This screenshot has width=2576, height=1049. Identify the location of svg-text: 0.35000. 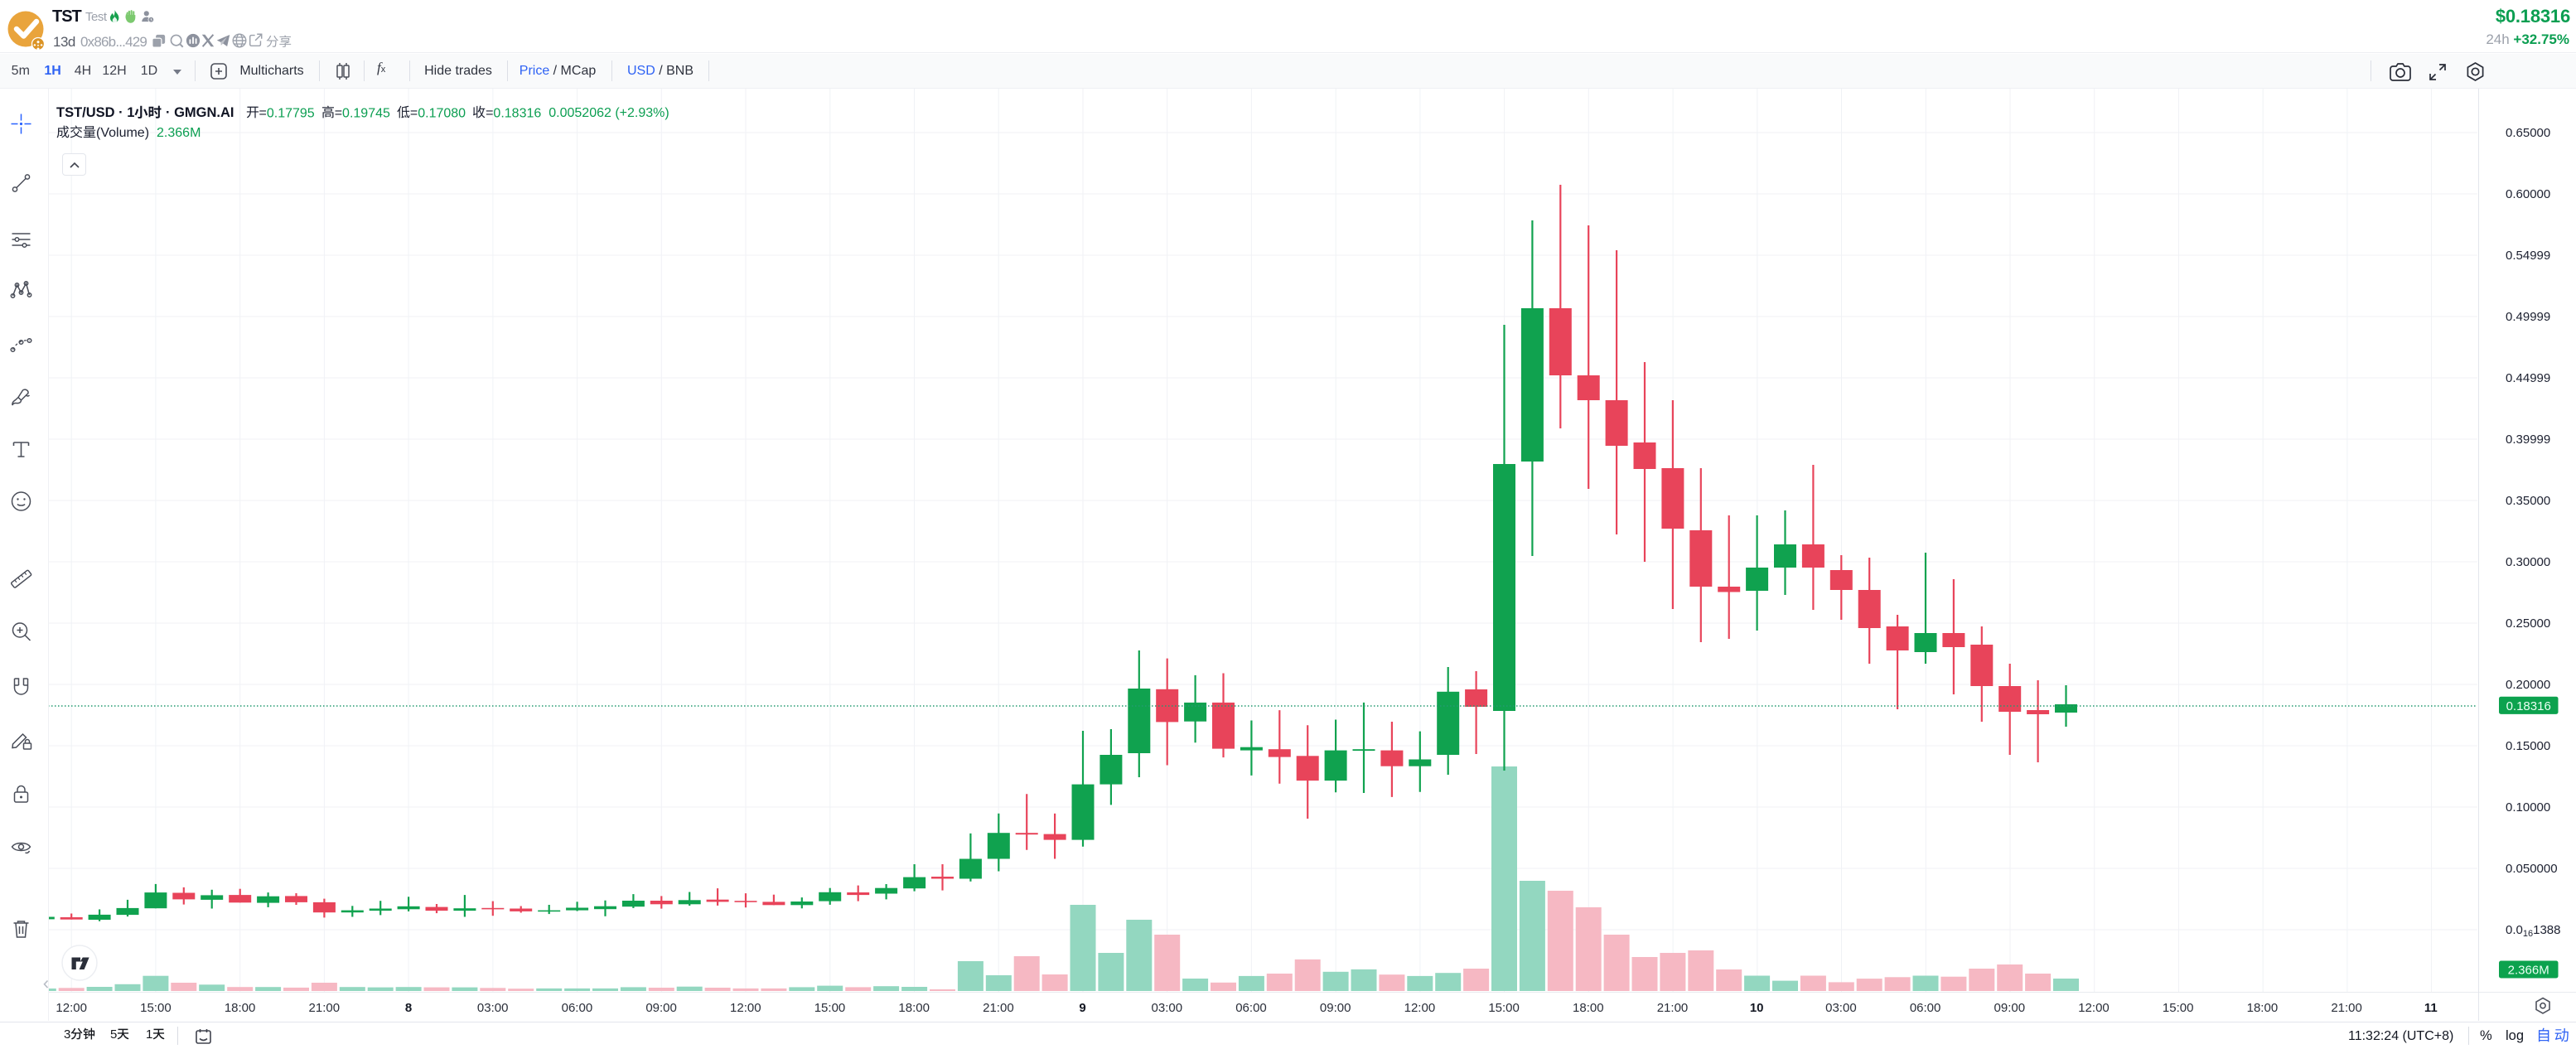
(2528, 501).